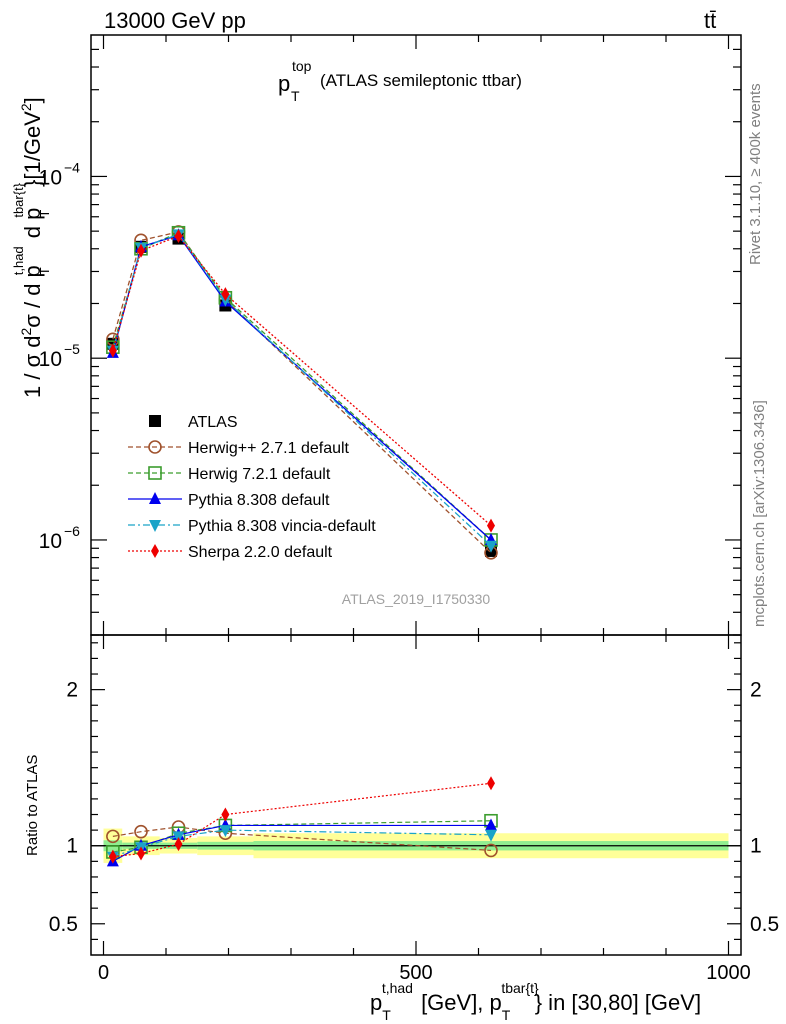 The width and height of the screenshot is (786, 1024). Describe the element at coordinates (269, 448) in the screenshot. I see `legend-label: Herwig++ 2.7.1 default` at that location.